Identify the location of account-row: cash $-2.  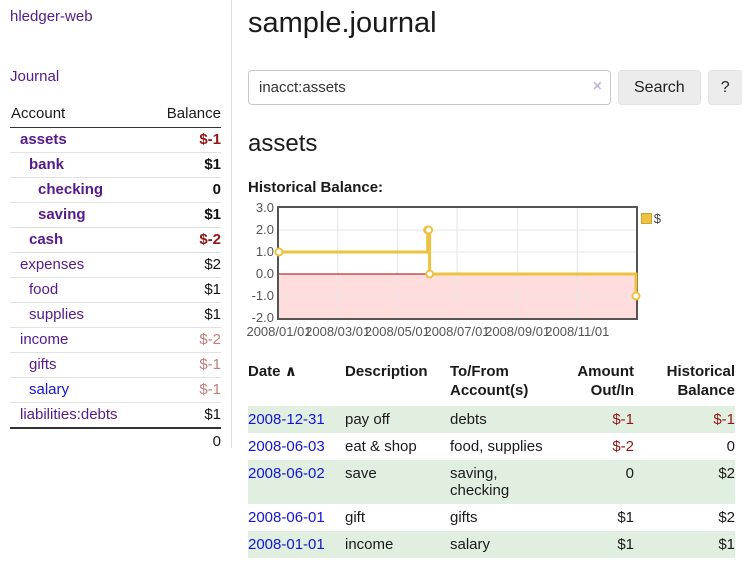
(115, 240).